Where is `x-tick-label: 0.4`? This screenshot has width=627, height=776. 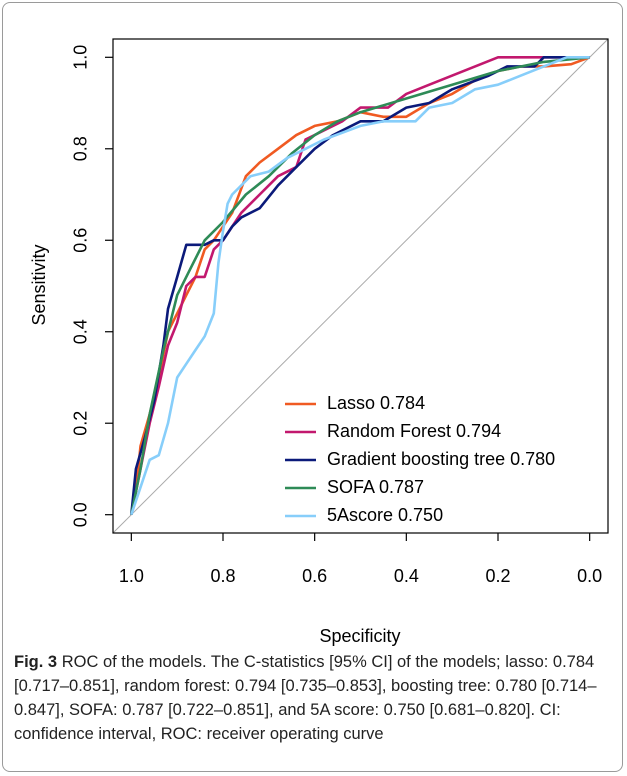
x-tick-label: 0.4 is located at coordinates (406, 576).